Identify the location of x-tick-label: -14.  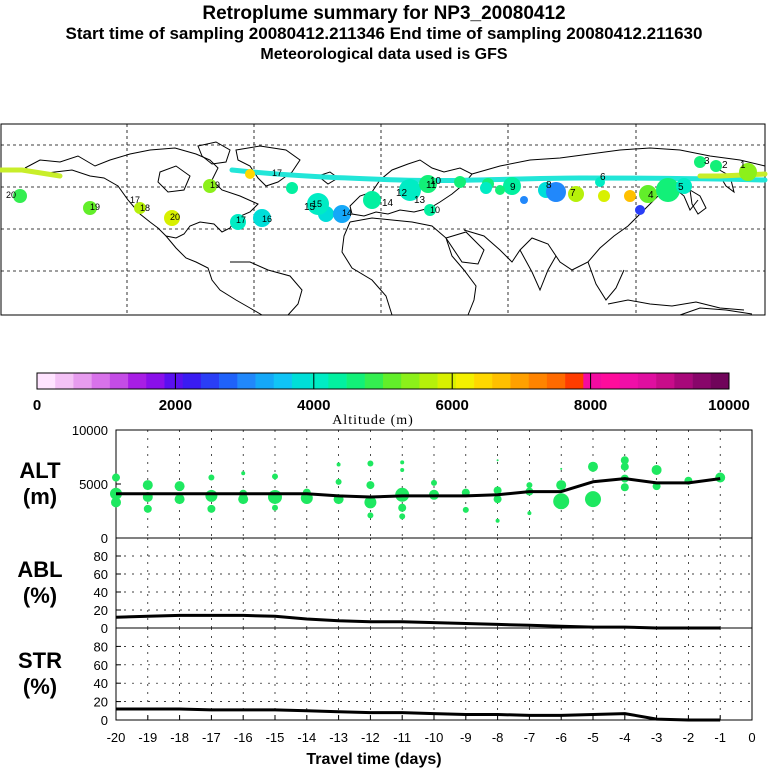
(306, 737).